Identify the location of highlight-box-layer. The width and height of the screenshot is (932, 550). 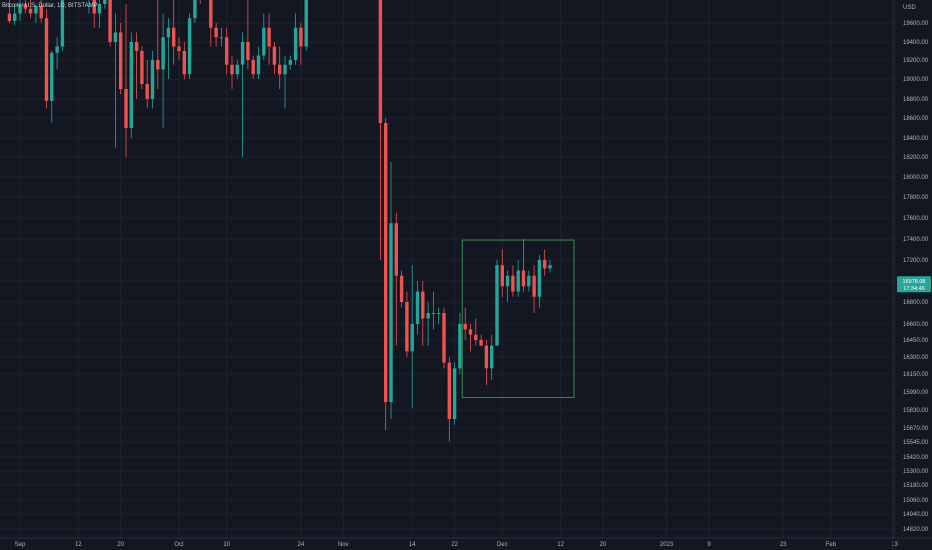
(518, 319).